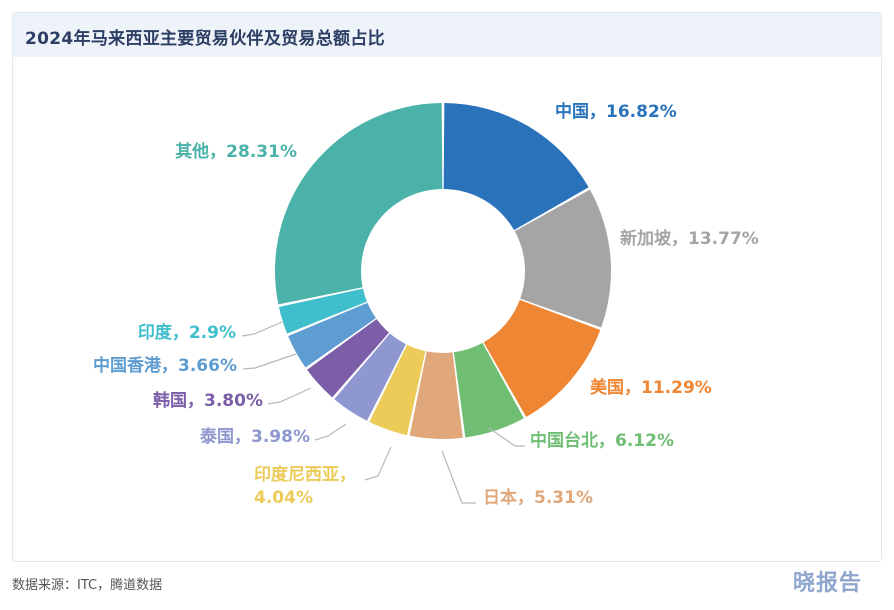 Image resolution: width=894 pixels, height=610 pixels. What do you see at coordinates (651, 387) in the screenshot?
I see `data-label-3: 美国，11.29%` at bounding box center [651, 387].